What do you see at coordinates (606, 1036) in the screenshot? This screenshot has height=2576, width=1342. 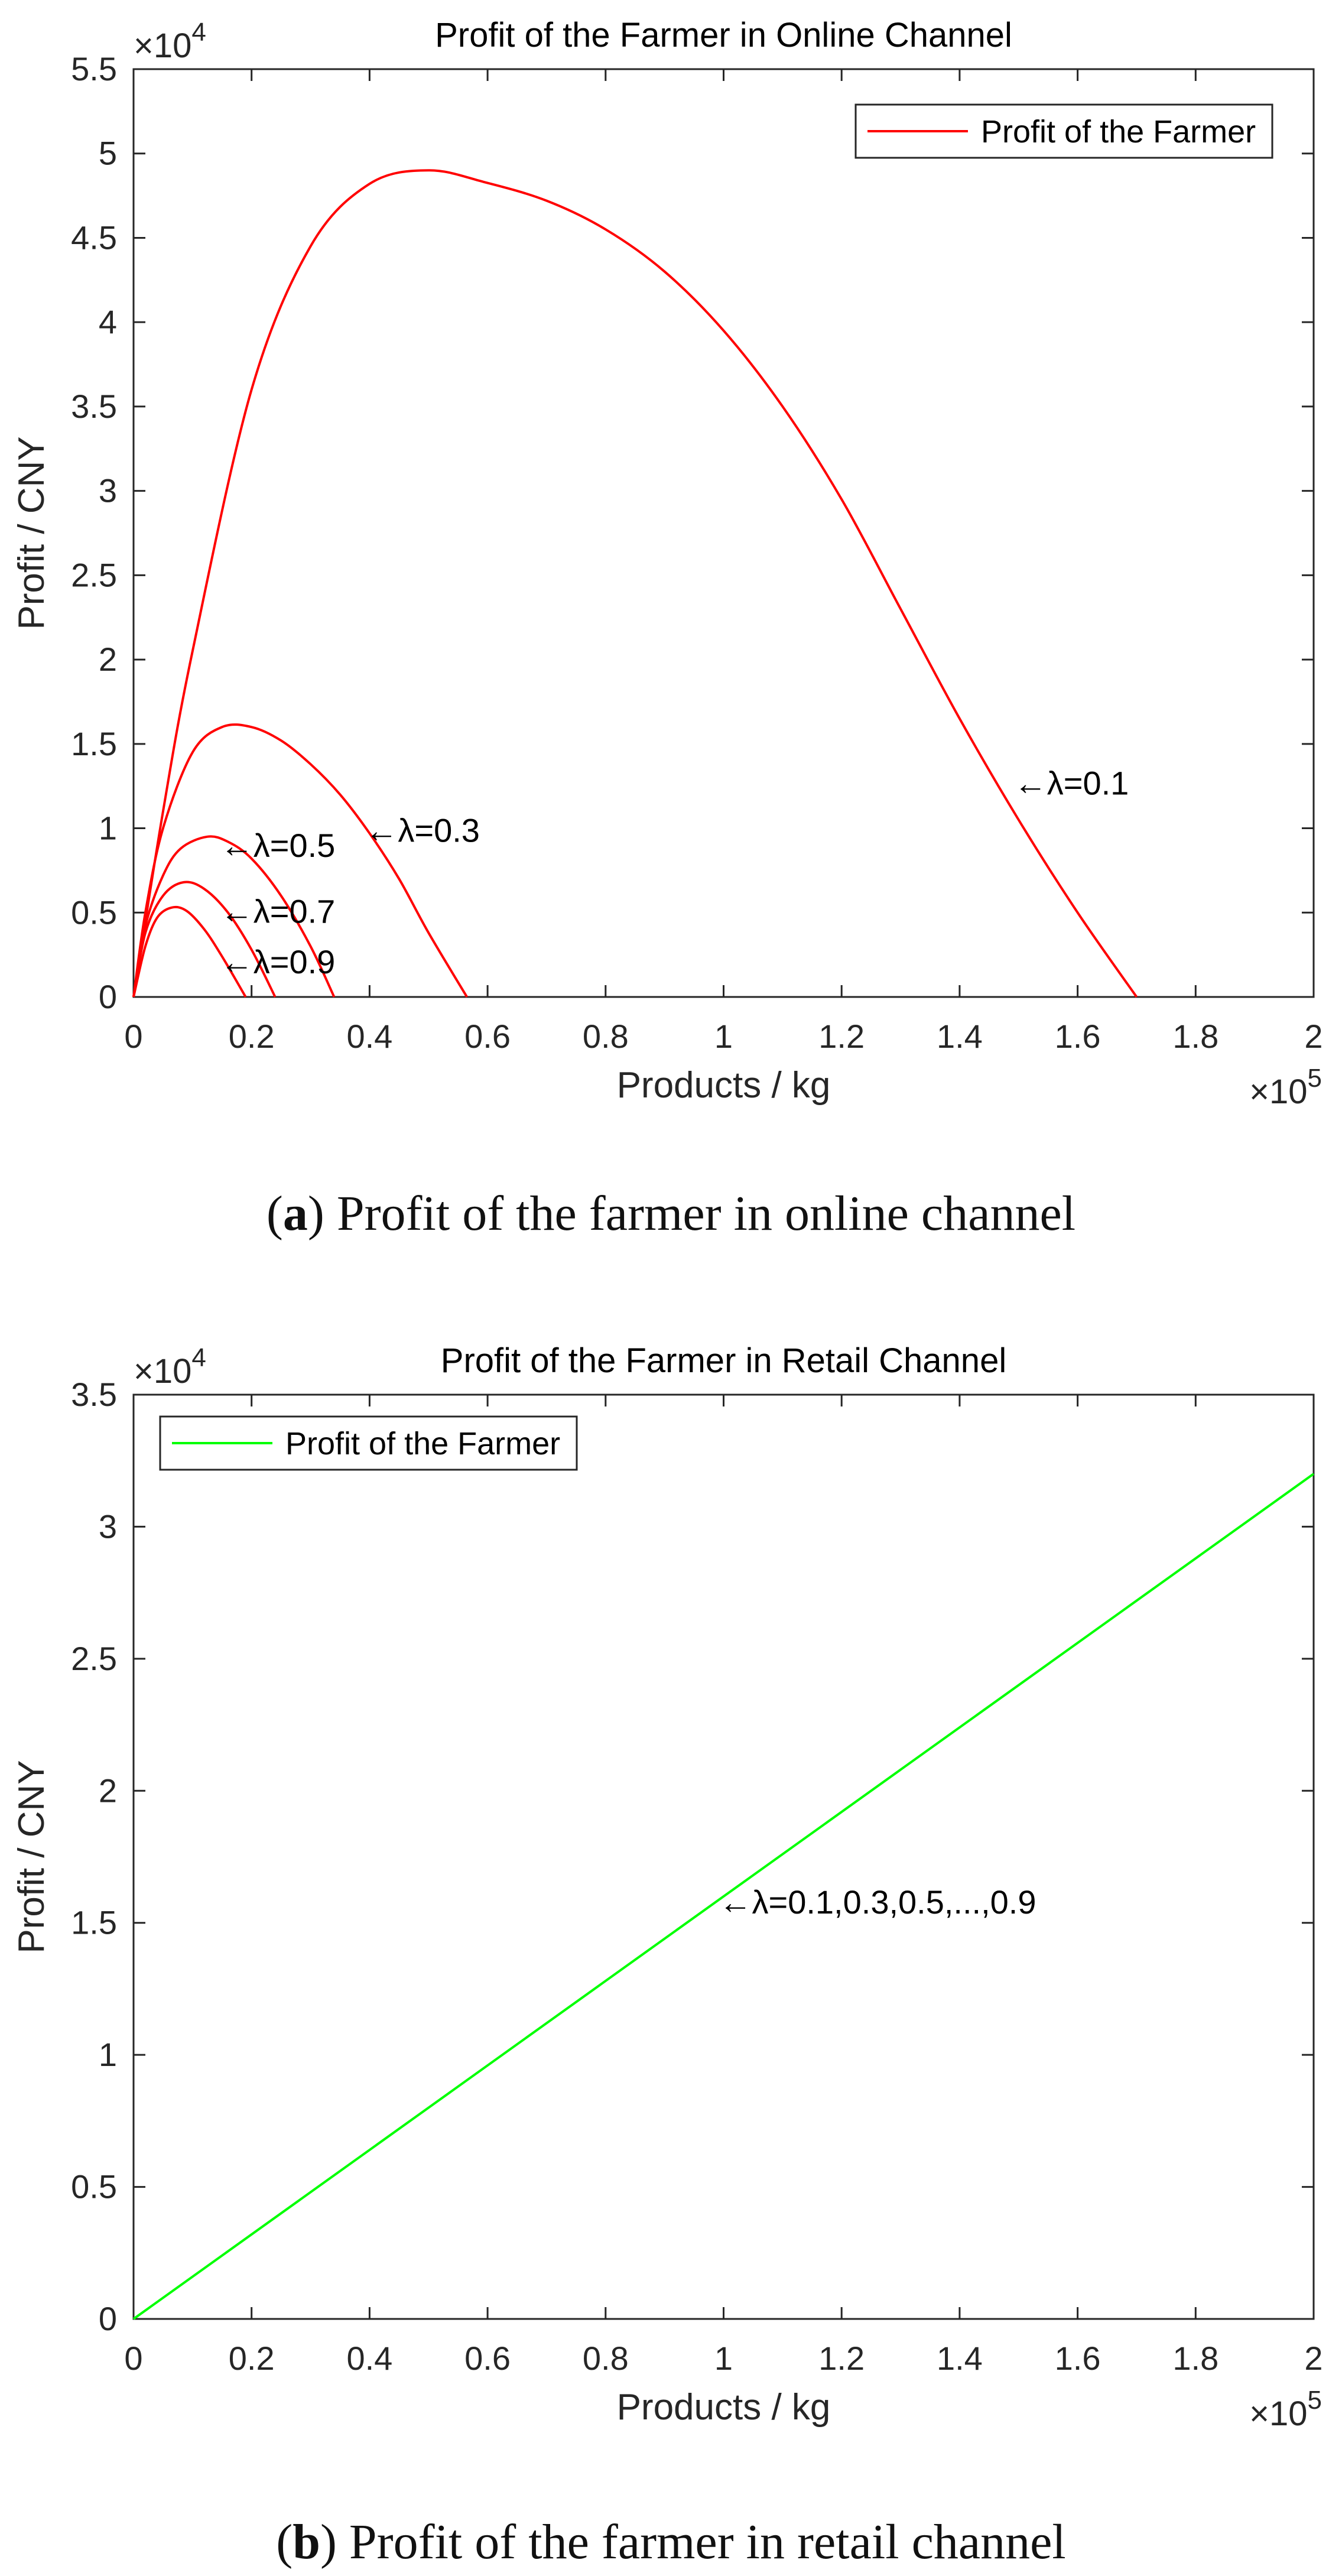 I see `chart-a-x-tick-label: 0.8` at bounding box center [606, 1036].